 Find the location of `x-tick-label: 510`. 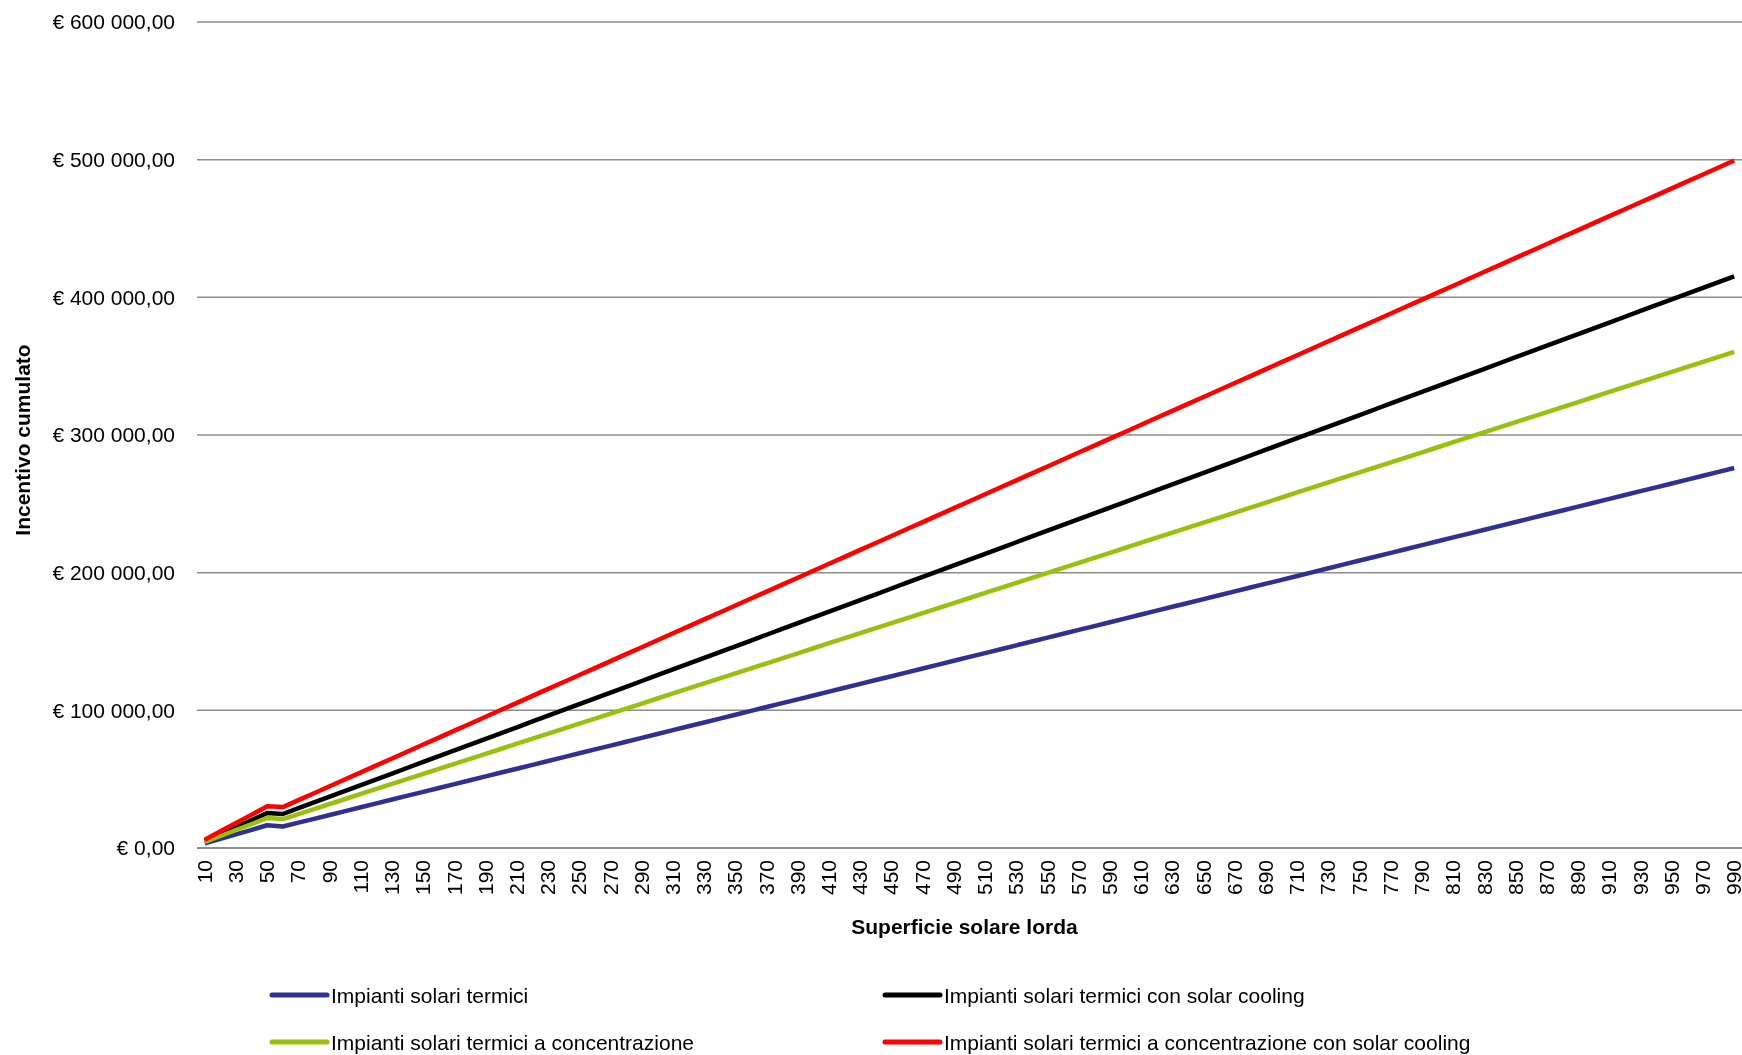

x-tick-label: 510 is located at coordinates (985, 878).